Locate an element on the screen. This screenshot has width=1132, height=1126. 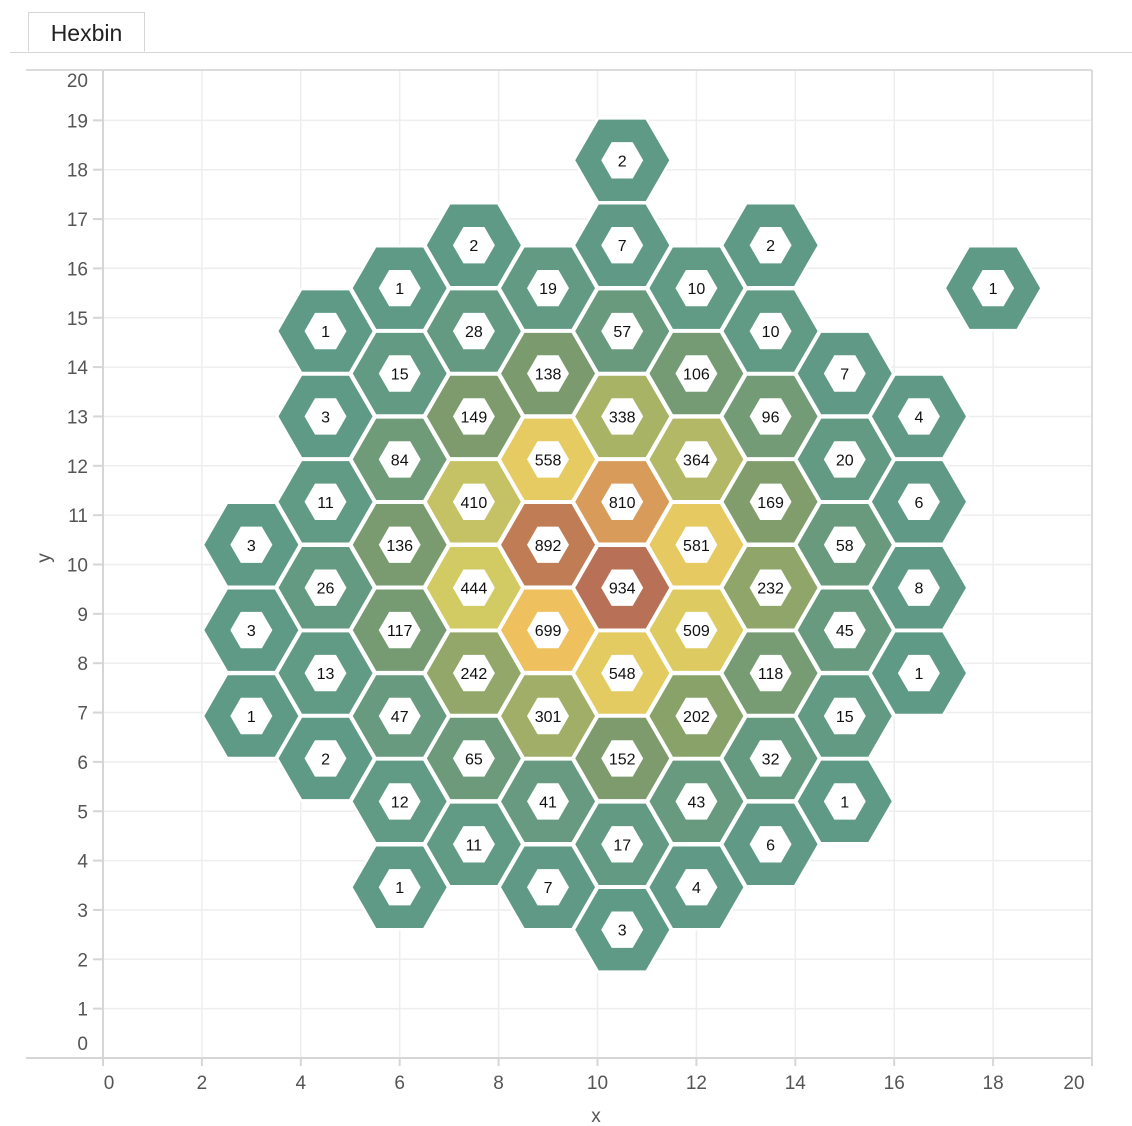
hexbin: 2 is located at coordinates (325, 758).